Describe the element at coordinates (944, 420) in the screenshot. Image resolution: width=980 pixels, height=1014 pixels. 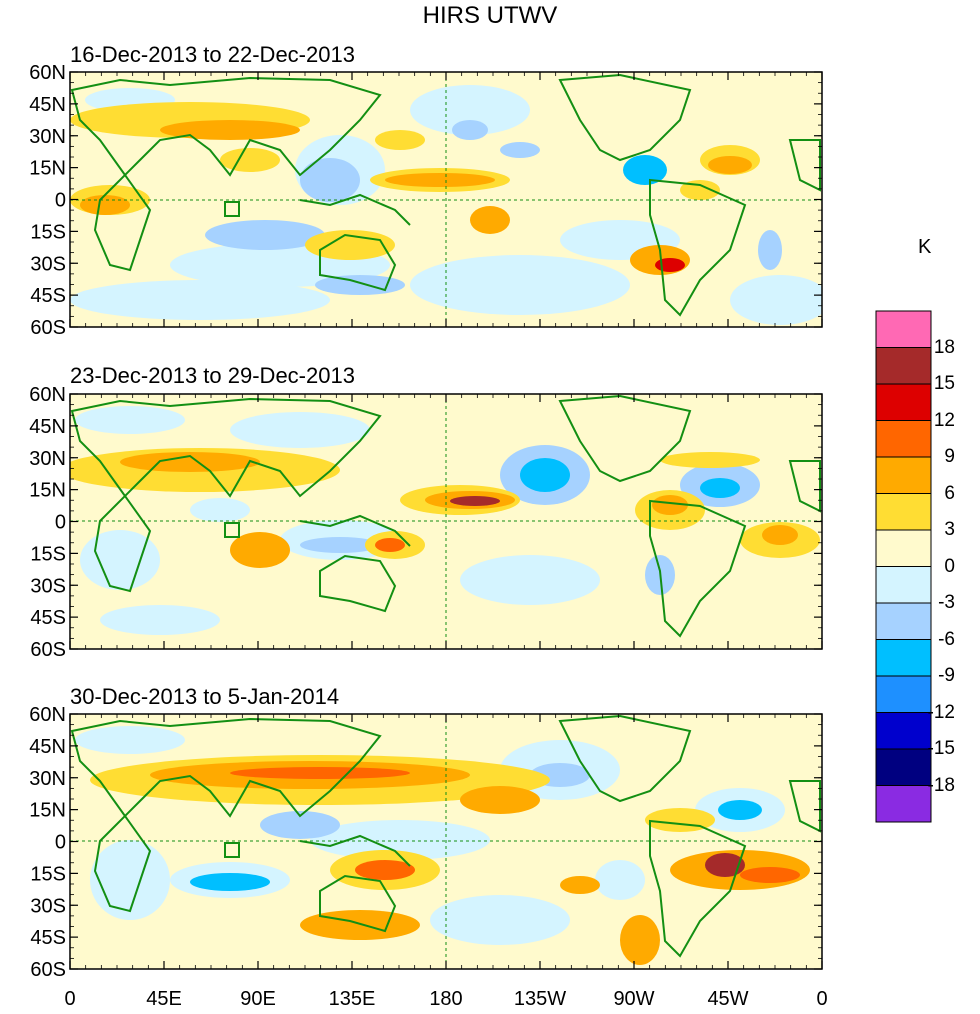
I see `colorbar-level-label: 12` at that location.